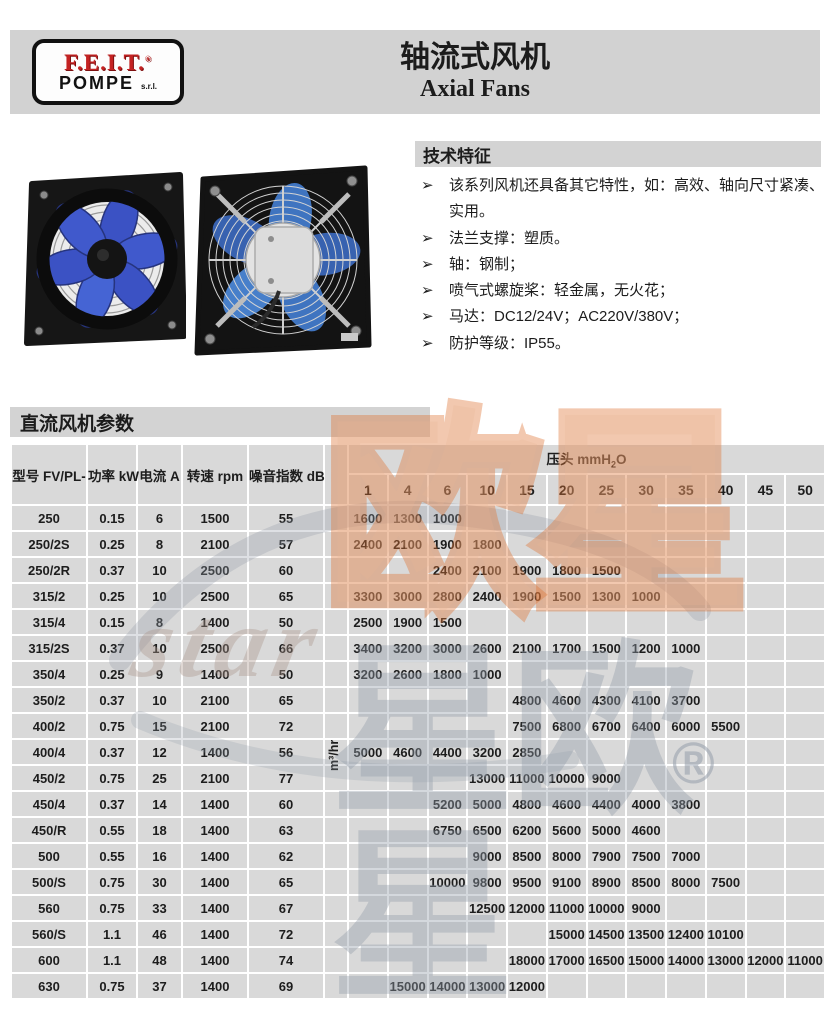  I want to click on value-cell: 12000, so click(527, 986).